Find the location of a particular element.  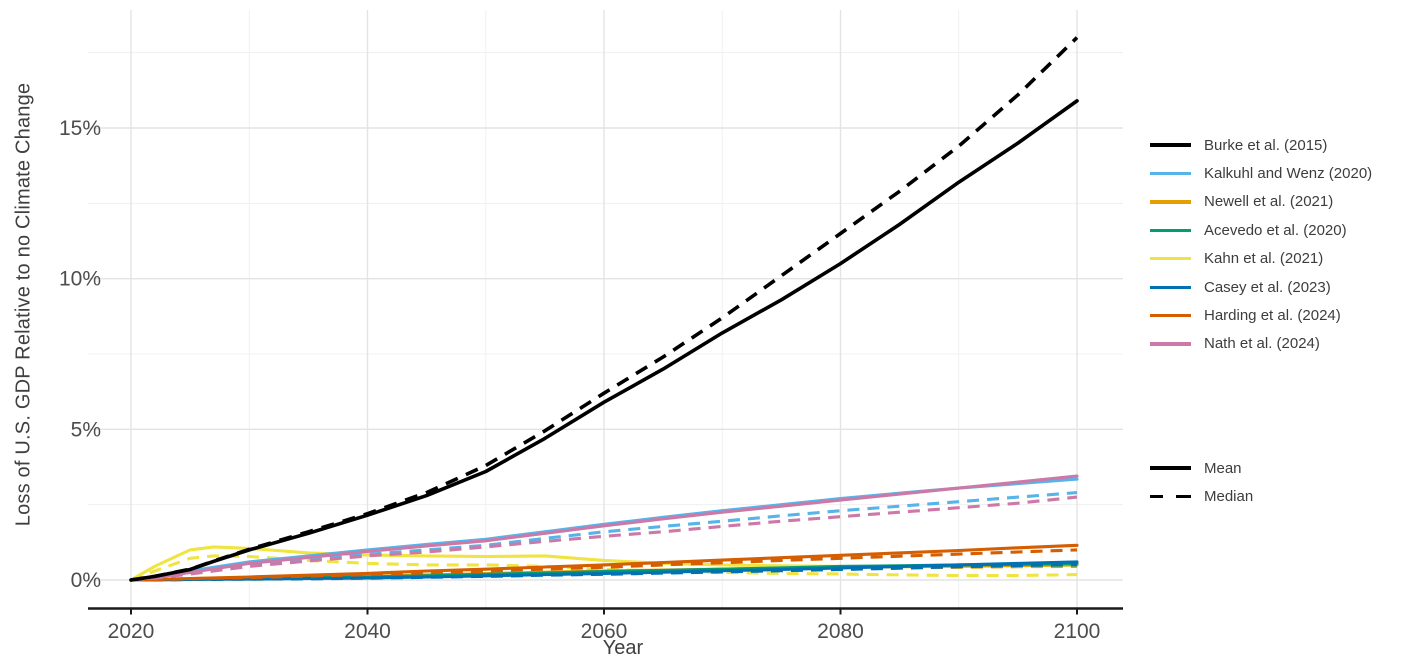

legend-key-nath-et-al-2024 is located at coordinates (1170, 344).